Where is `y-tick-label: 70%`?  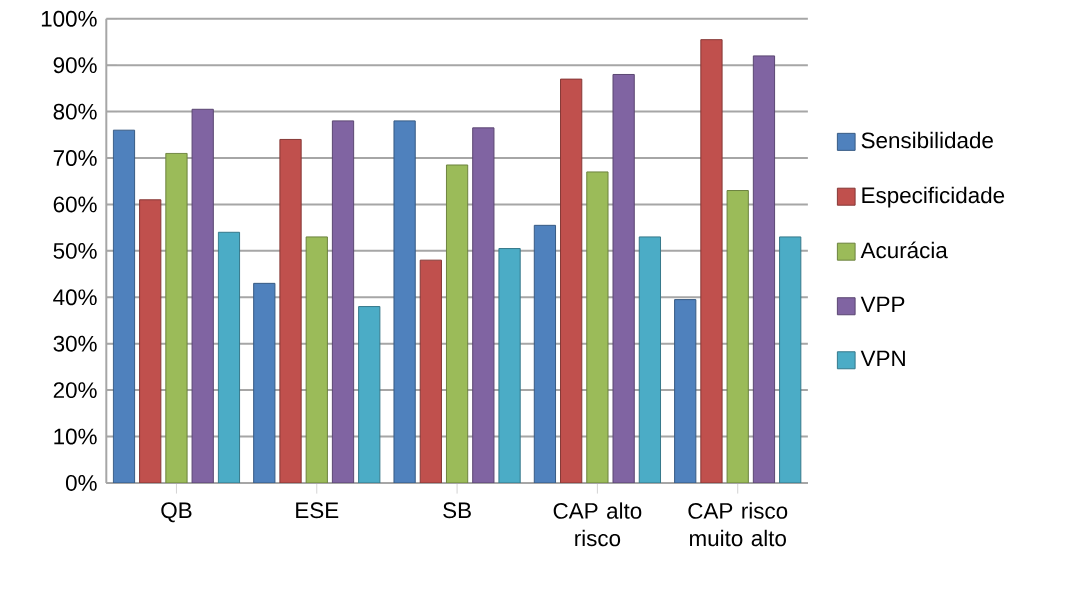 y-tick-label: 70% is located at coordinates (75, 158).